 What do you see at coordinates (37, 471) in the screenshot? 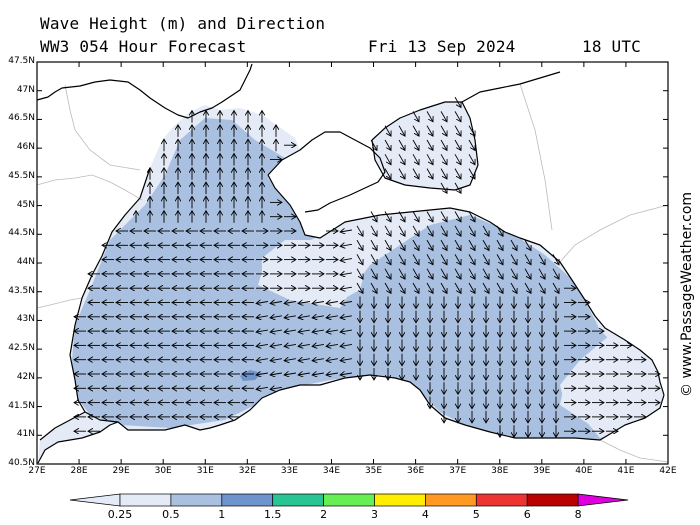
I see `lon-label: 27E` at bounding box center [37, 471].